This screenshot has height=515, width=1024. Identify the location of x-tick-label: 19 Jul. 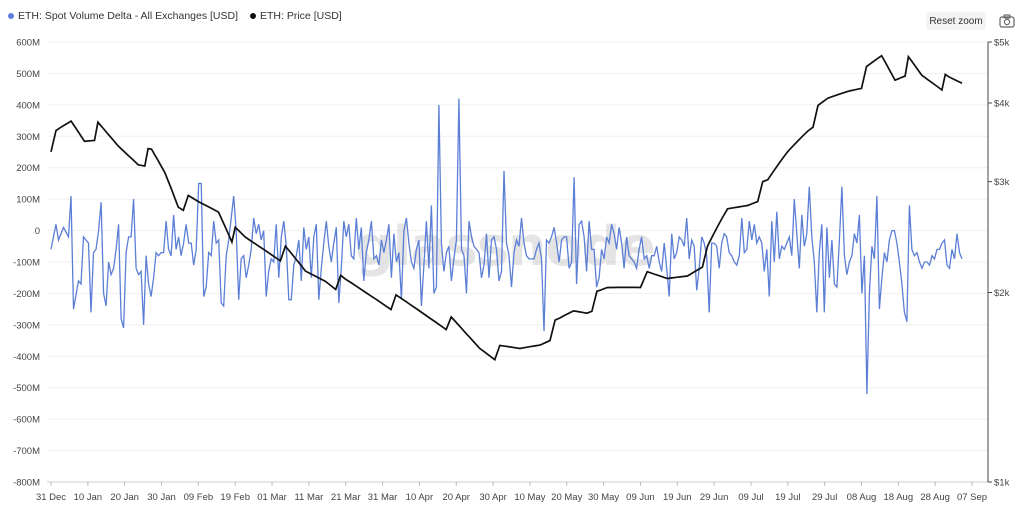
(787, 497).